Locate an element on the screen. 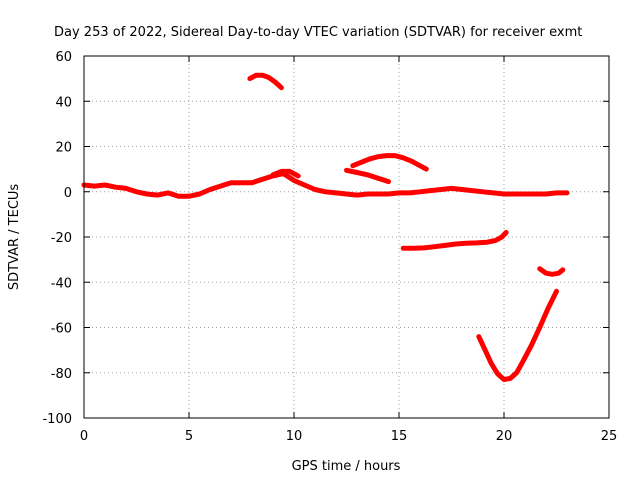 The width and height of the screenshot is (640, 480). y-tick-label: 0 is located at coordinates (68, 193).